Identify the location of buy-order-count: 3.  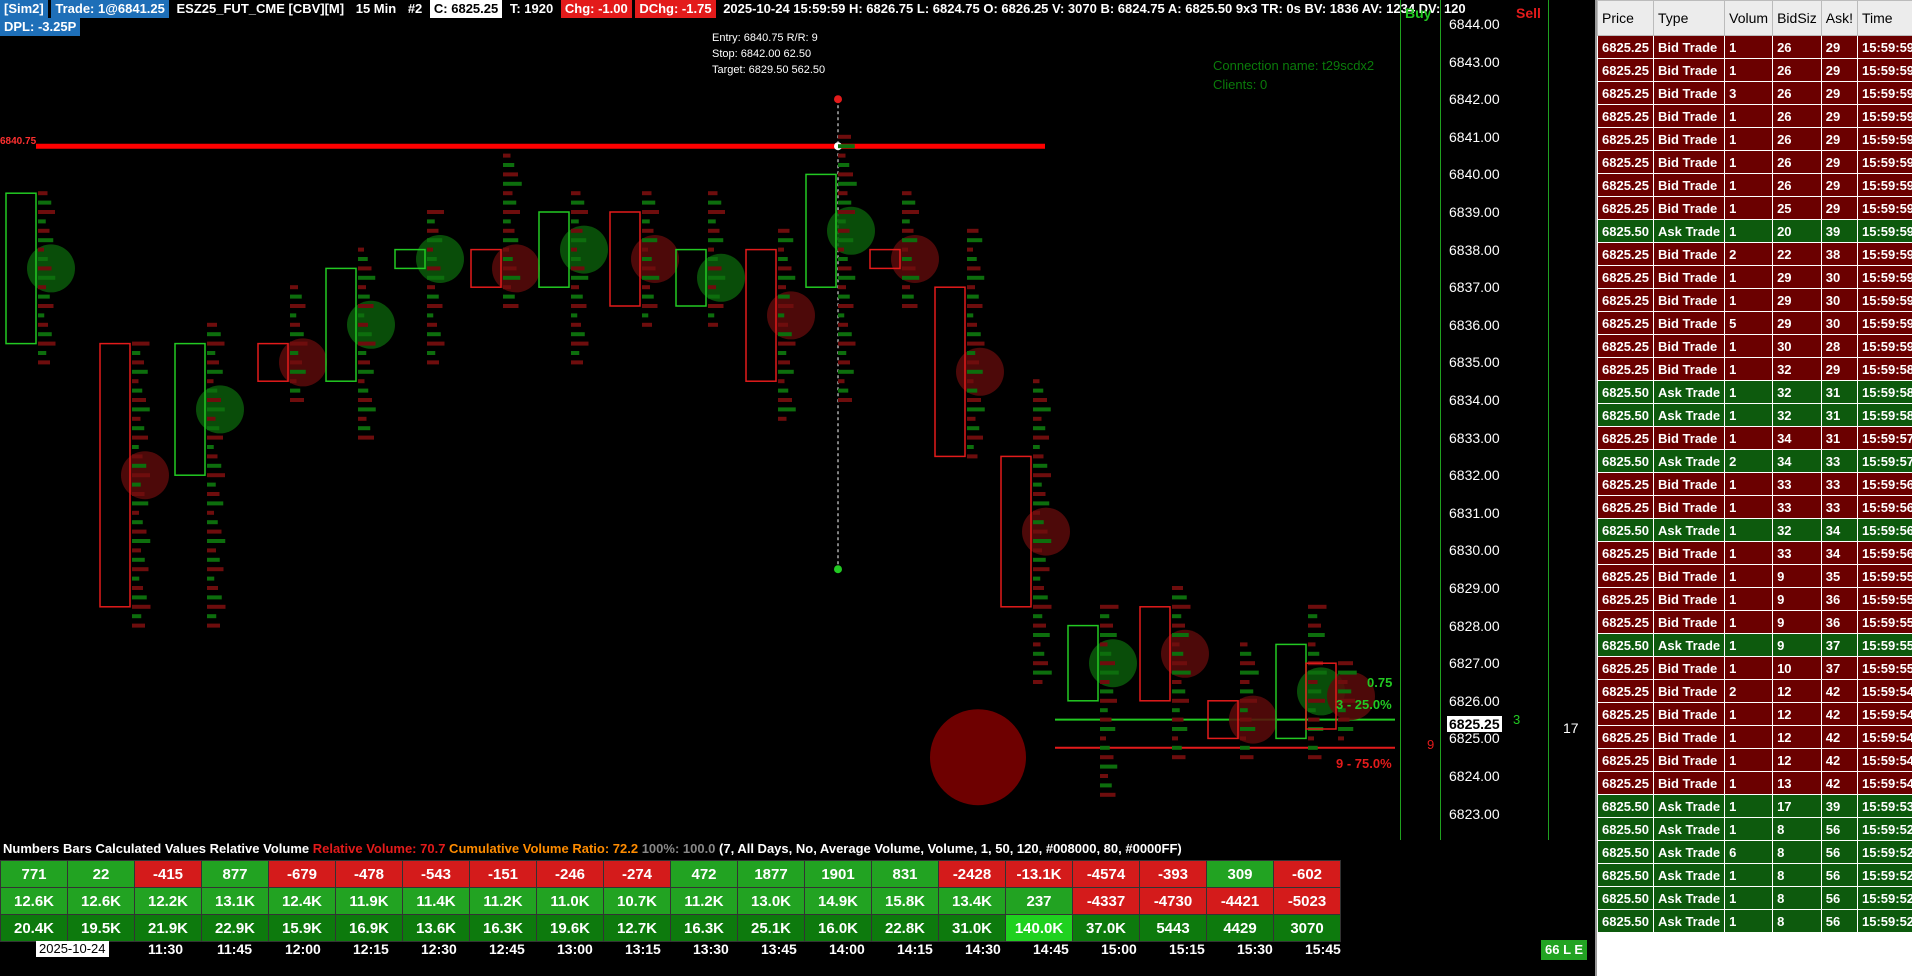
(1517, 719).